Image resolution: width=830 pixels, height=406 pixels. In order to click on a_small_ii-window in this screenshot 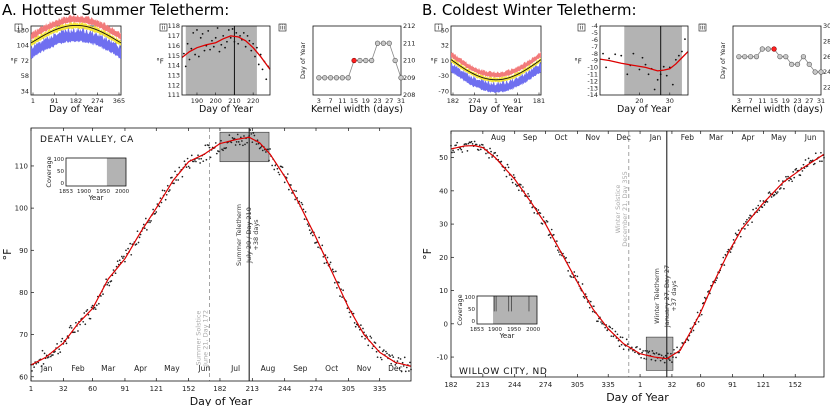, I will do `click(221, 60)`.